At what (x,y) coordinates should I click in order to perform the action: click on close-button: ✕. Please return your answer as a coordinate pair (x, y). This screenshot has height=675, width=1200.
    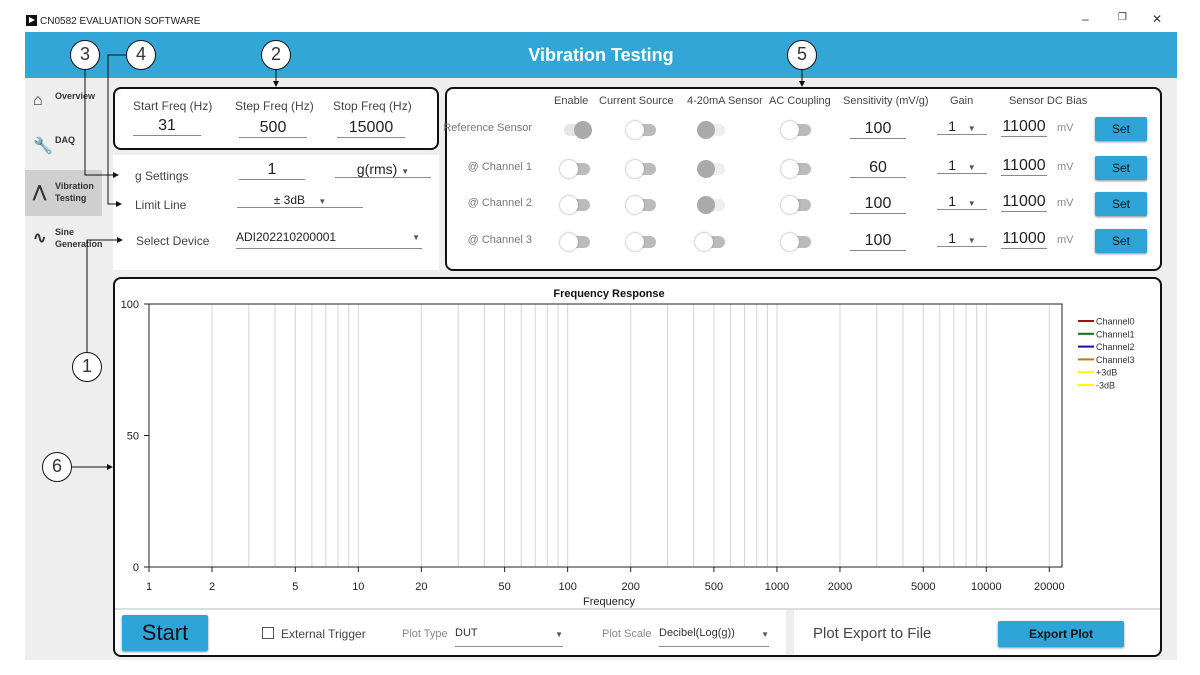
    Looking at the image, I should click on (1157, 19).